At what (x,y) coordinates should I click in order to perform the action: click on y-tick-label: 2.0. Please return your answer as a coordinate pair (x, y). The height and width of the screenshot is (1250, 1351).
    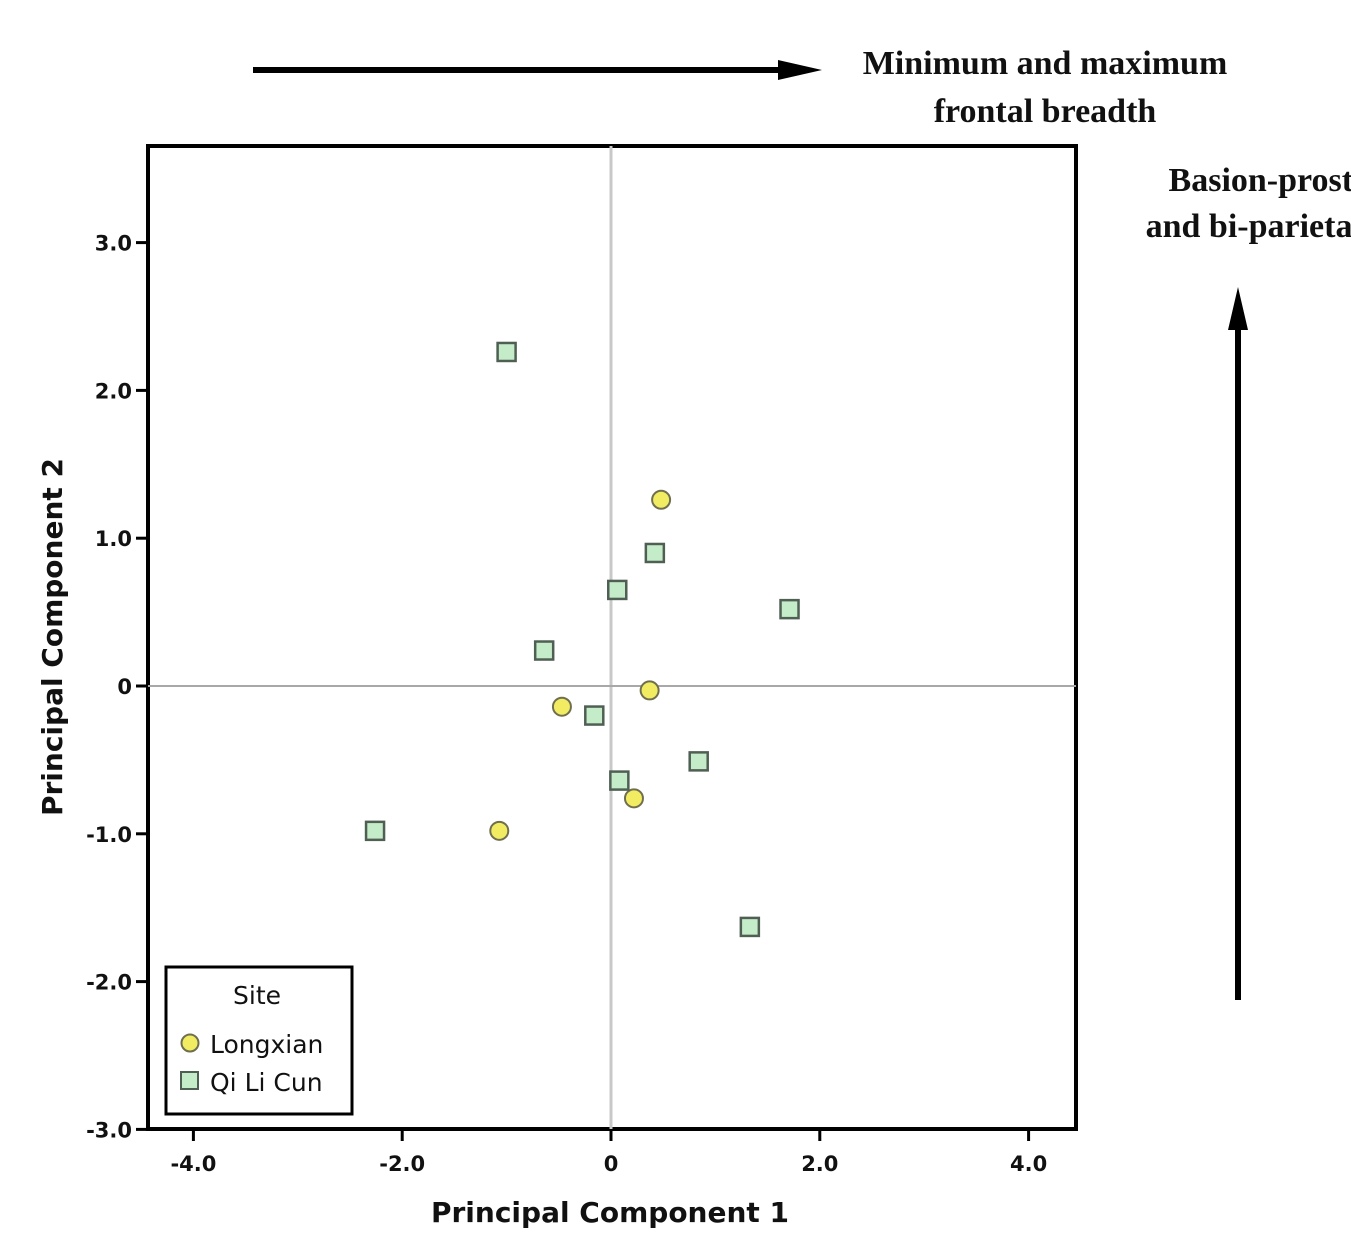
    Looking at the image, I should click on (113, 391).